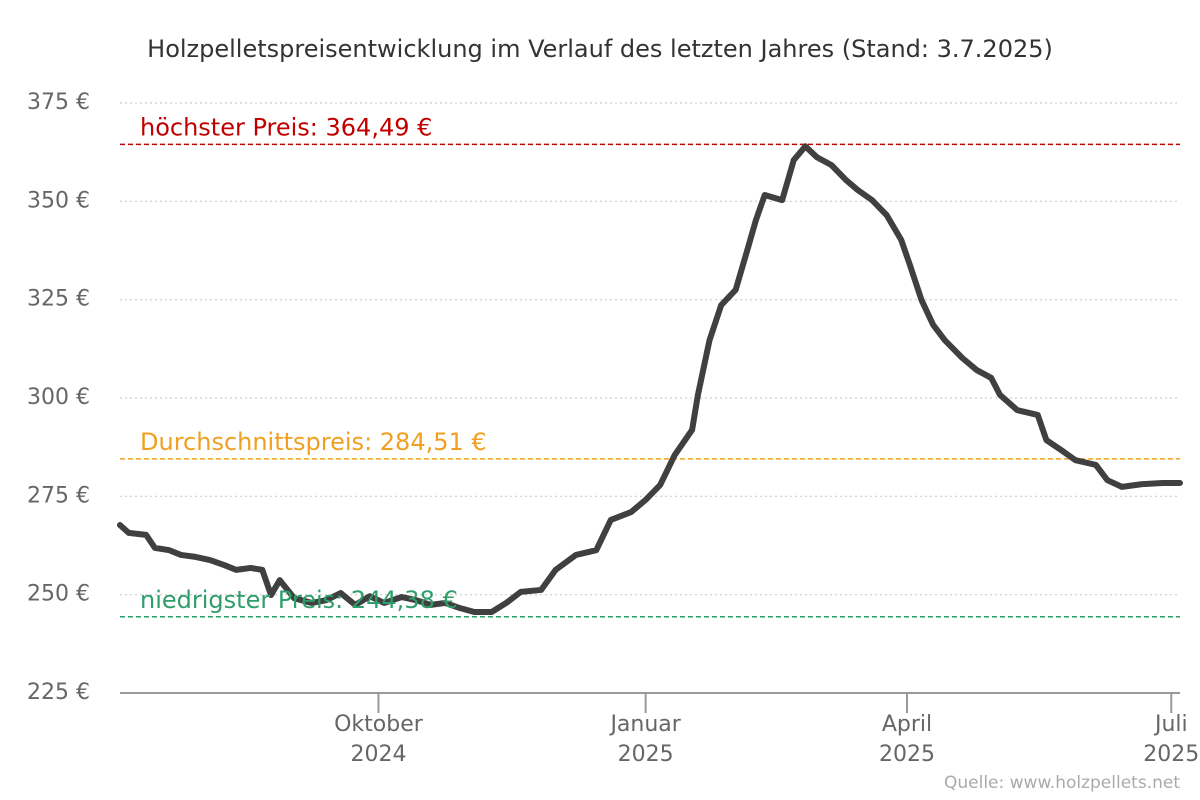 This screenshot has width=1200, height=800. What do you see at coordinates (58, 692) in the screenshot?
I see `y-tick-label: 225 €` at bounding box center [58, 692].